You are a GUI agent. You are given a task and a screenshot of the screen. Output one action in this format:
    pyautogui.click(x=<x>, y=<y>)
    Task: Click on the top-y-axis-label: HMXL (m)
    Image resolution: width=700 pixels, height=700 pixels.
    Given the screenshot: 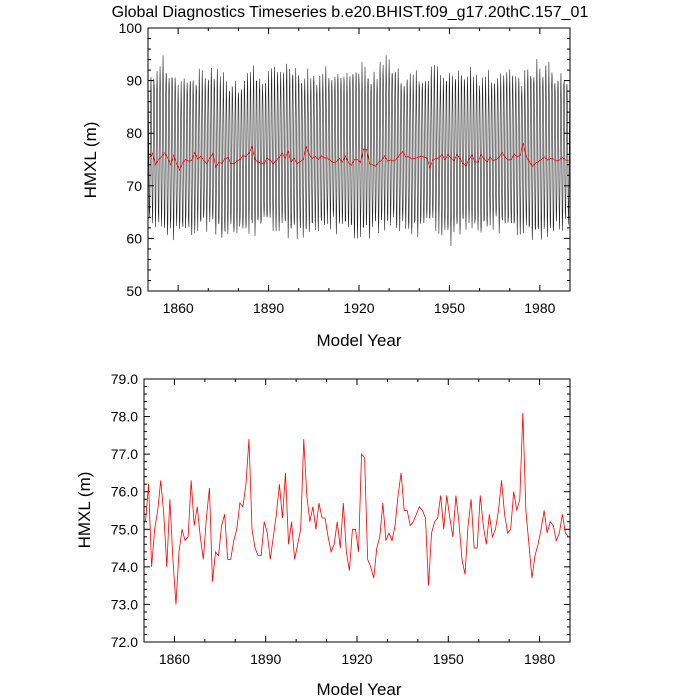 What is the action you would take?
    pyautogui.click(x=90, y=160)
    